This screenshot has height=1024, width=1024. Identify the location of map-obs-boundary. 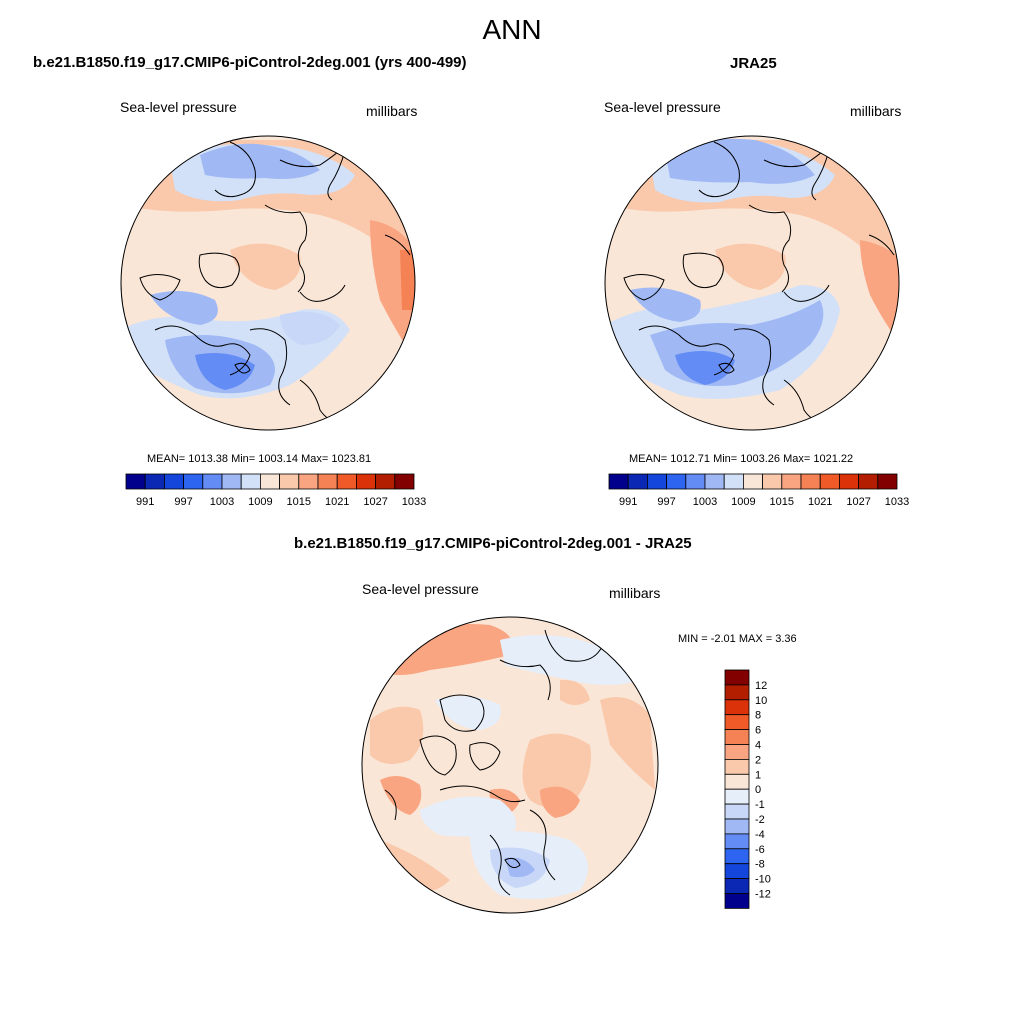
(752, 283).